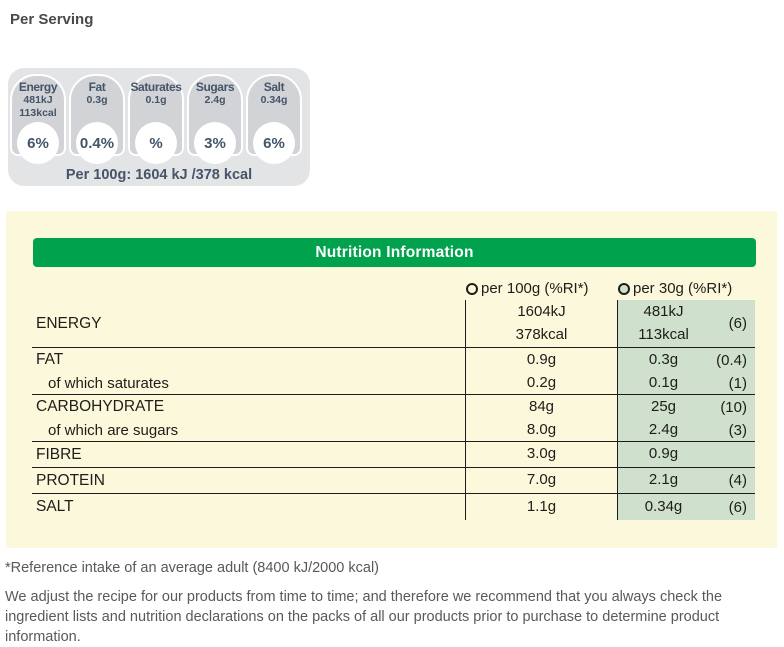 This screenshot has height=647, width=784. I want to click on row-label: of which are sugars, so click(113, 430).